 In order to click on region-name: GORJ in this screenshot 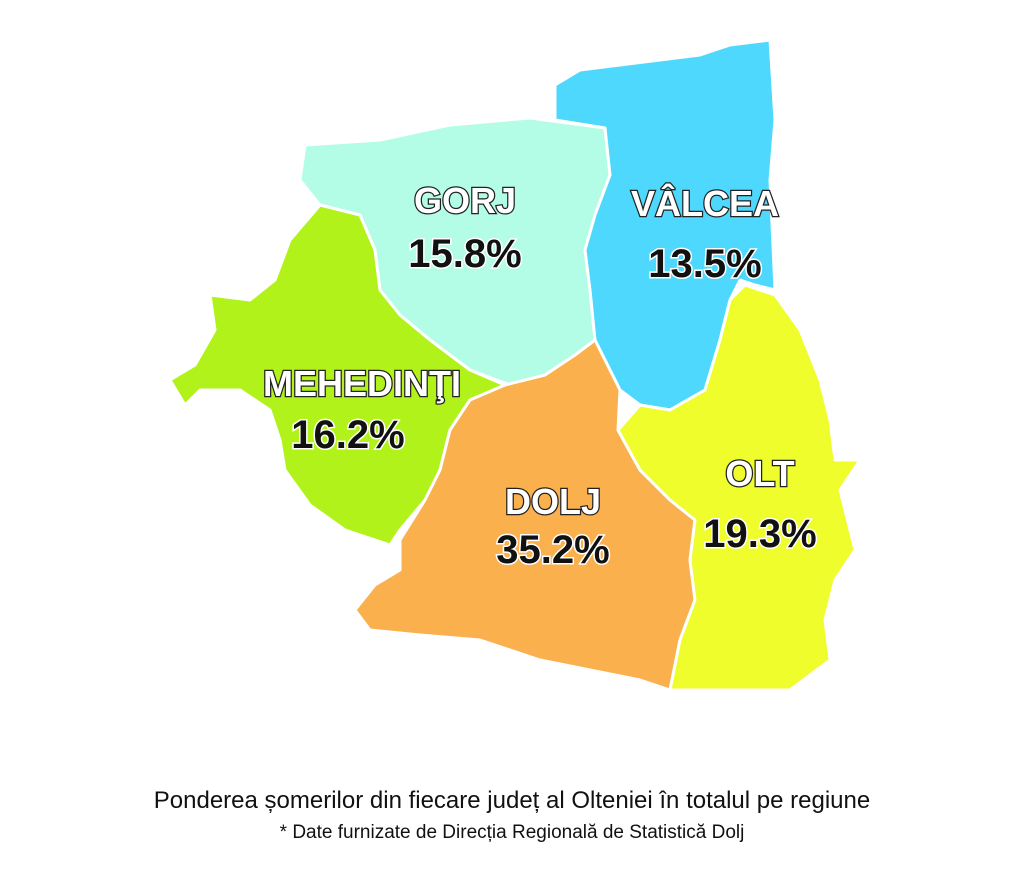, I will do `click(465, 200)`.